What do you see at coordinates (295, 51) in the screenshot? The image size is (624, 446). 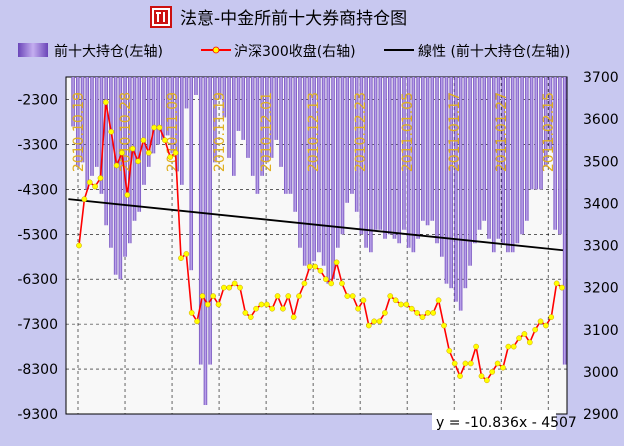 I see `legend-entry-index: 沪深300收盘(右轴)` at bounding box center [295, 51].